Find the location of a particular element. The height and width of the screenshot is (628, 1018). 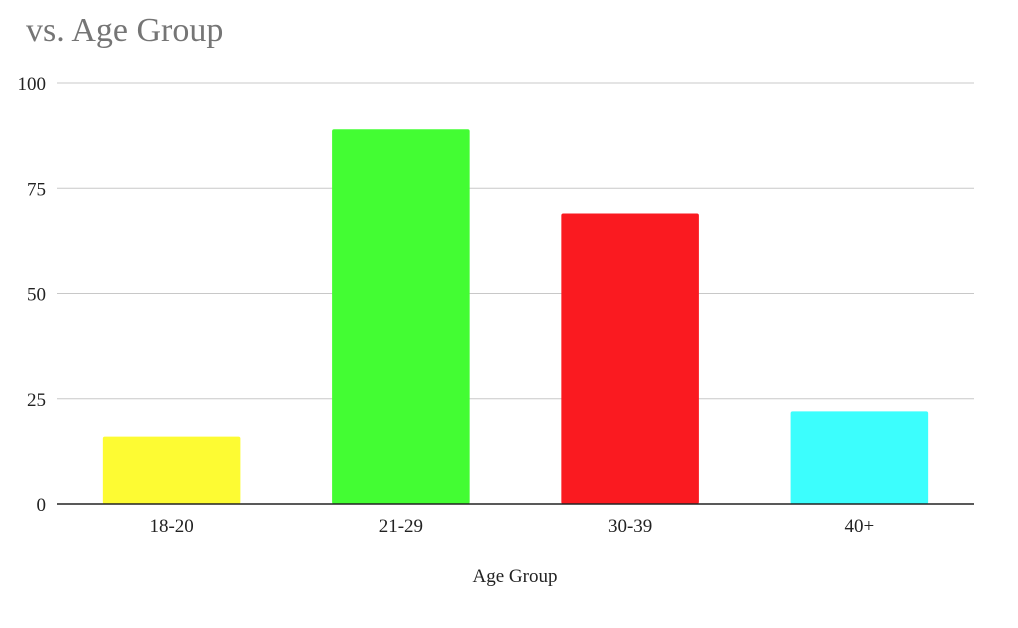

x-tick-label: 40+ is located at coordinates (860, 526).